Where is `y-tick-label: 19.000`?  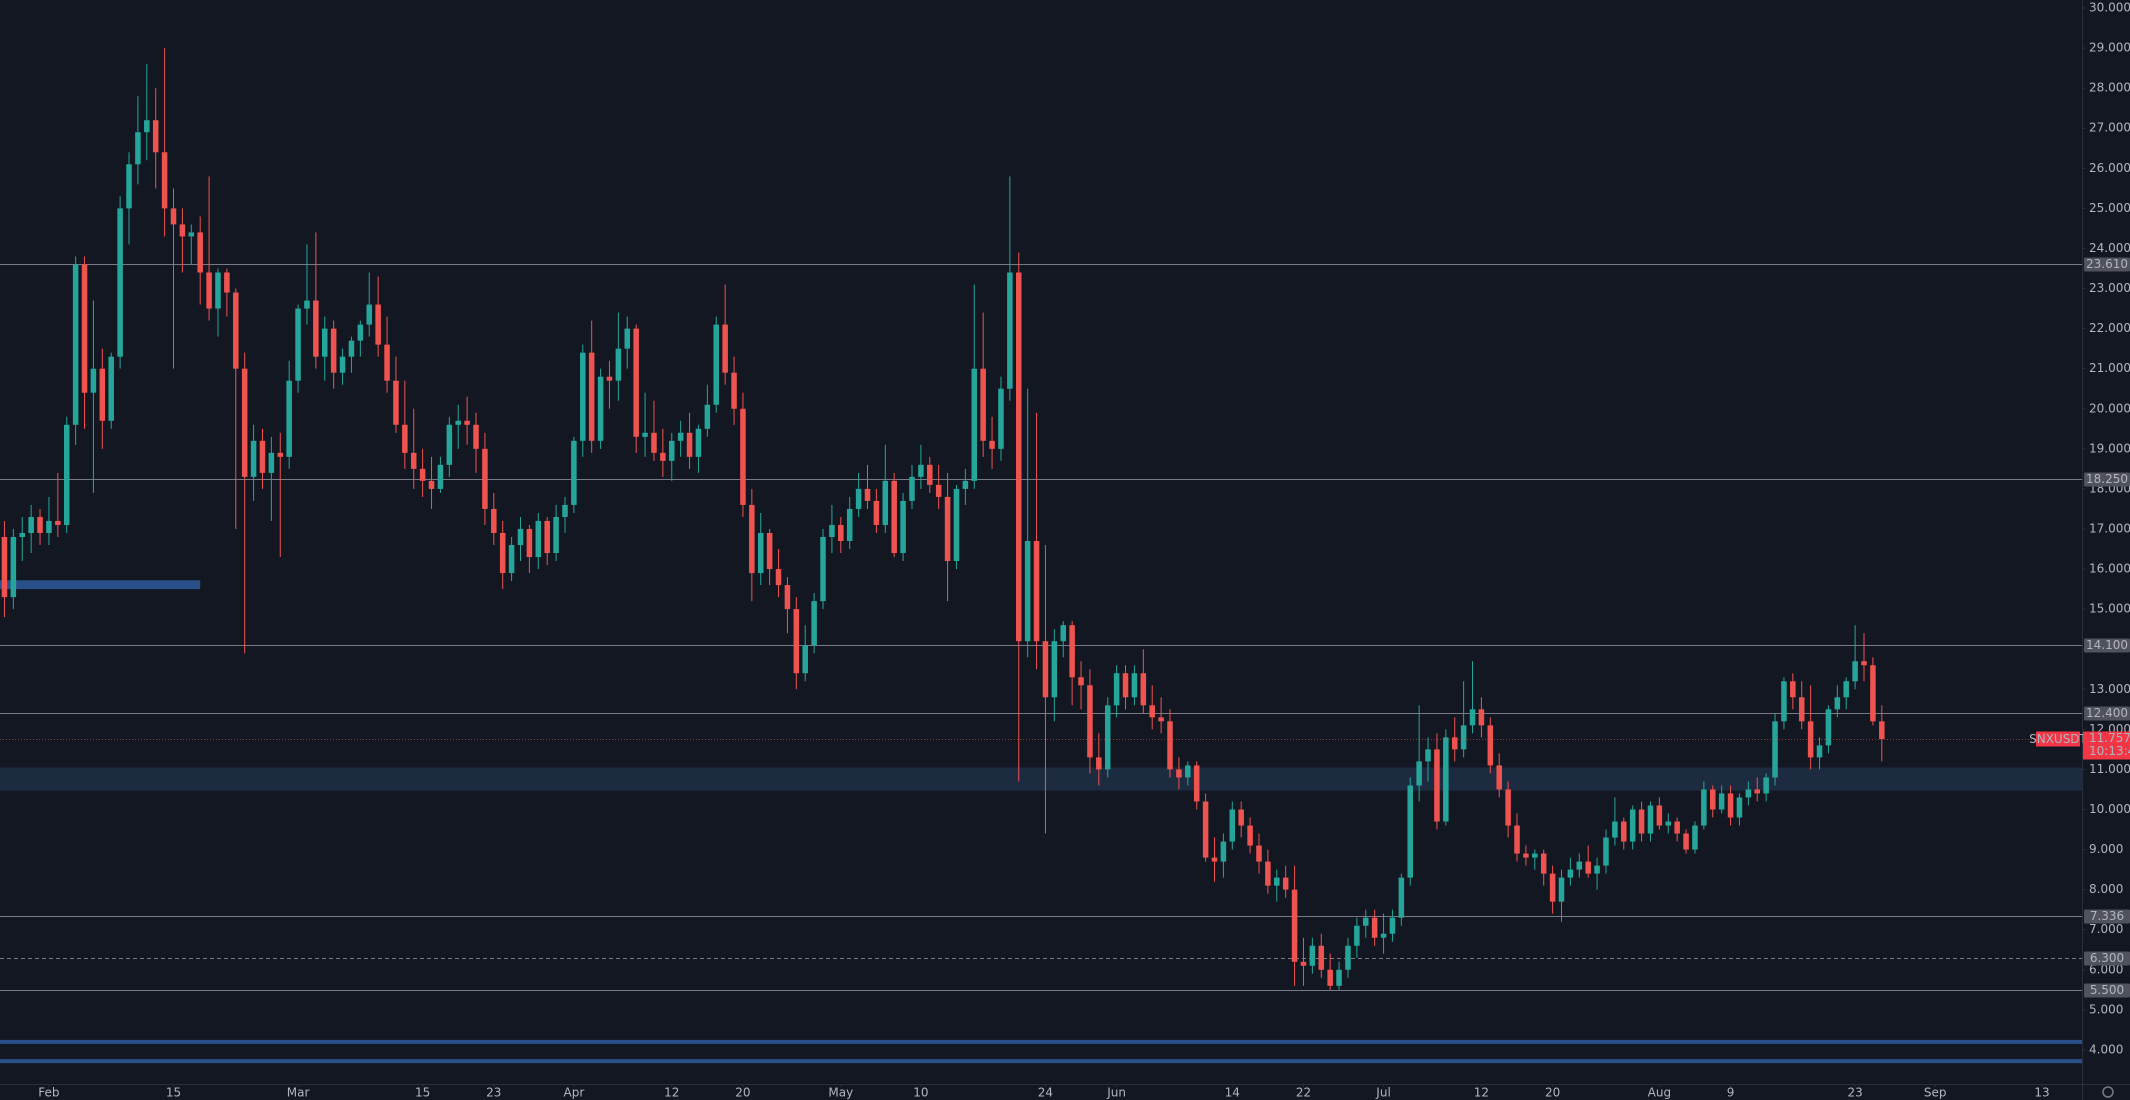
y-tick-label: 19.000 is located at coordinates (2109, 448).